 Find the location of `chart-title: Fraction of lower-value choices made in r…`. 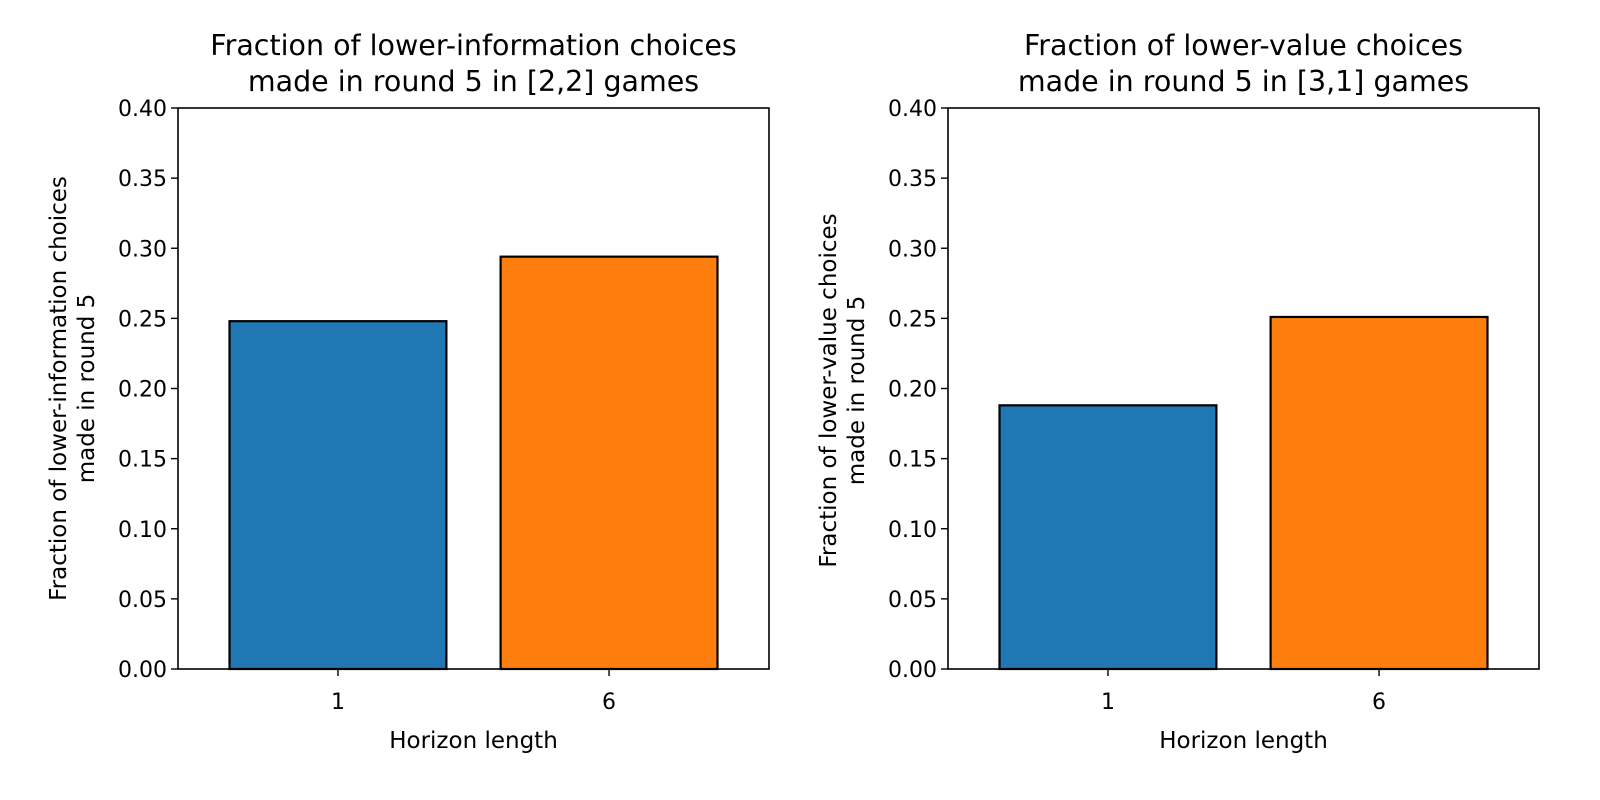

chart-title: Fraction of lower-value choices made in r… is located at coordinates (1243, 63).